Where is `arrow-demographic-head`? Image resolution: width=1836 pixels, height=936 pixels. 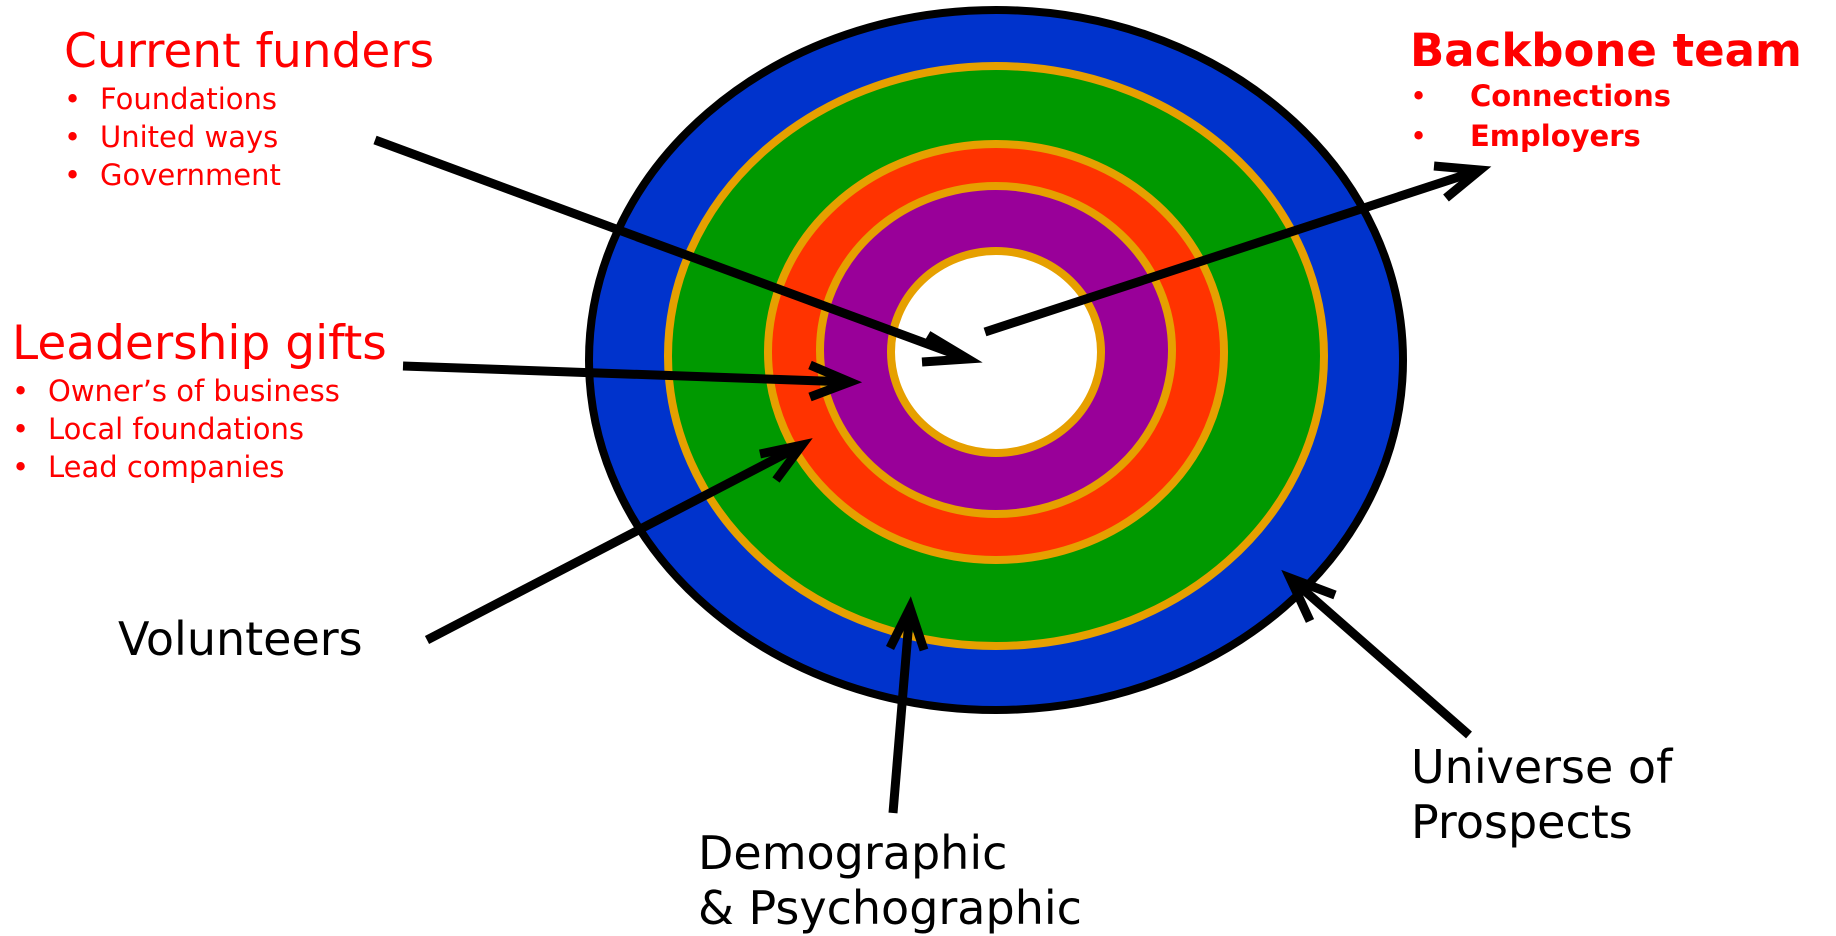
arrow-demographic-head is located at coordinates (907, 624).